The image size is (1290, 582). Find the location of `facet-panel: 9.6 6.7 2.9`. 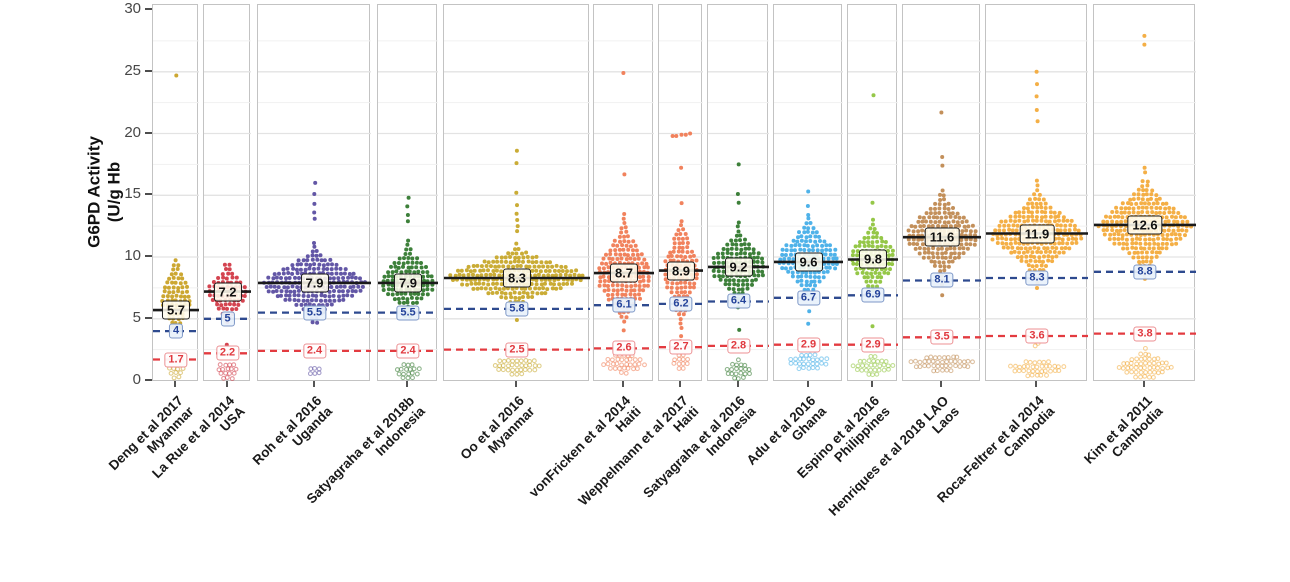

facet-panel: 9.6 6.7 2.9 is located at coordinates (808, 192).